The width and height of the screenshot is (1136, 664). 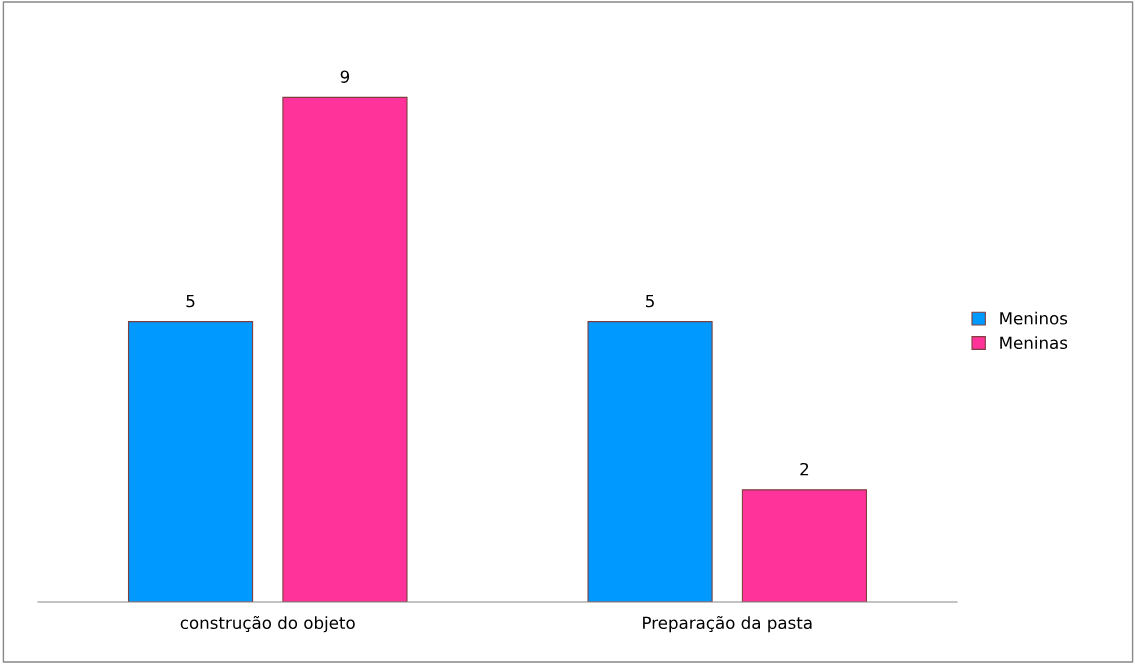 What do you see at coordinates (727, 624) in the screenshot?
I see `x-tick-label: Preparação da pasta` at bounding box center [727, 624].